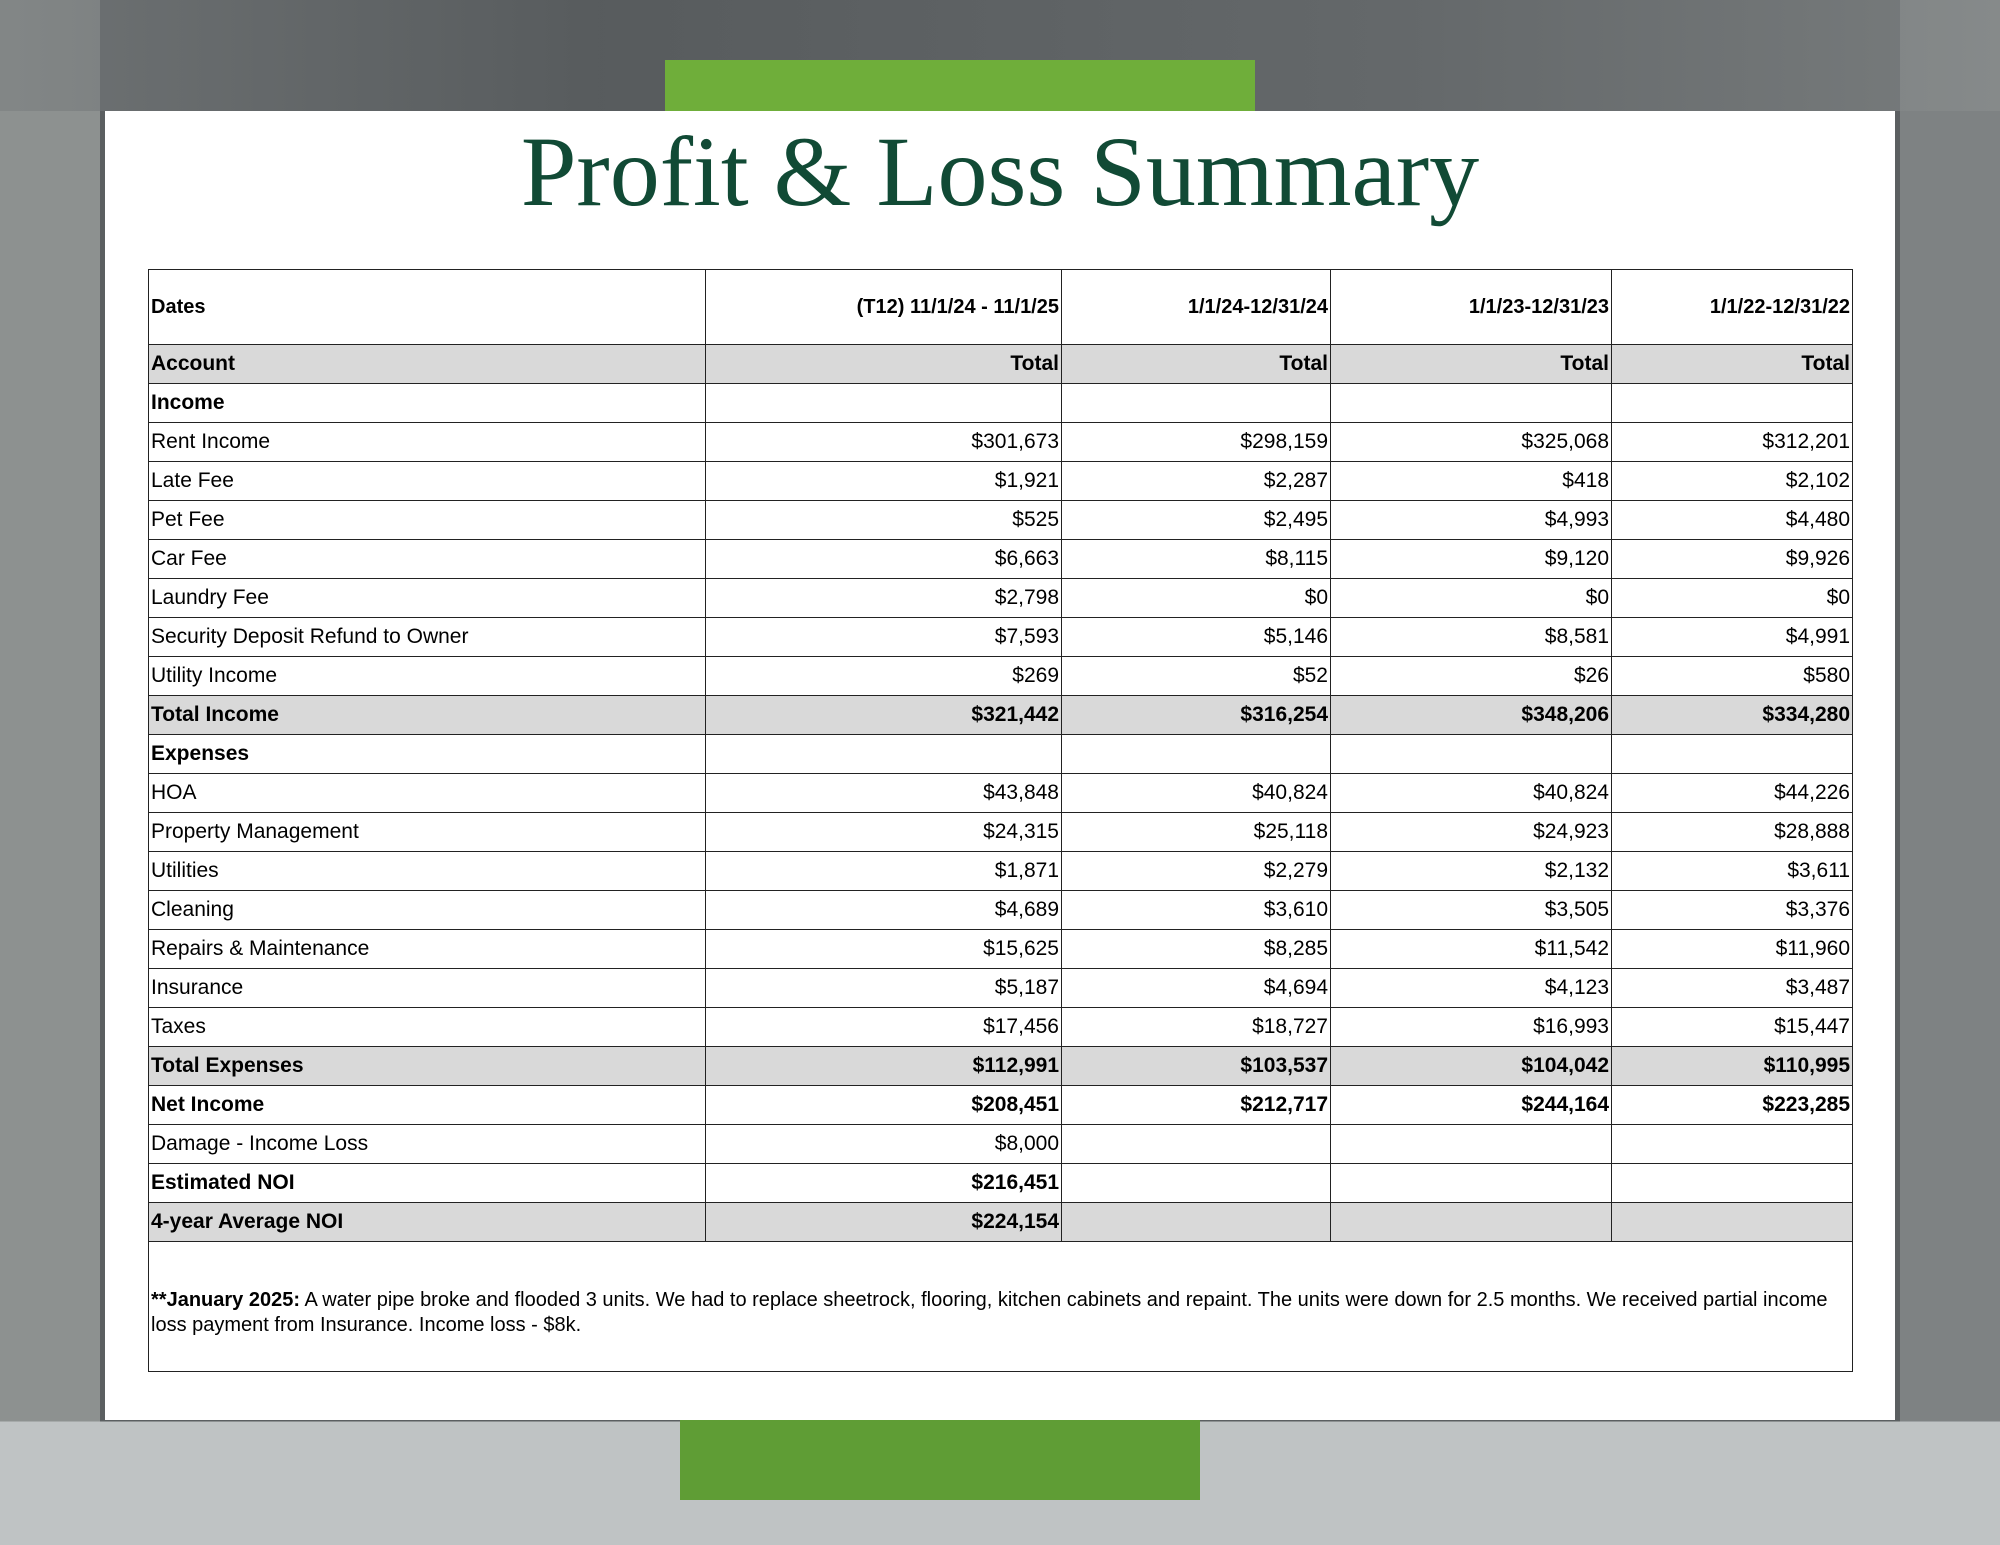  Describe the element at coordinates (1471, 910) in the screenshot. I see `value-cell: $3,505` at that location.